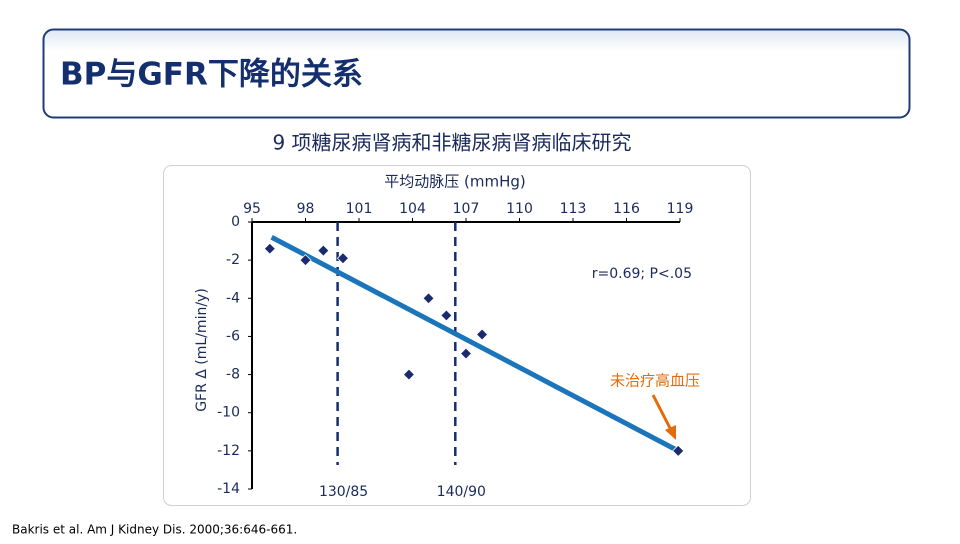 The height and width of the screenshot is (544, 960). Describe the element at coordinates (655, 381) in the screenshot. I see `callout-label: 未治疗高血压` at that location.